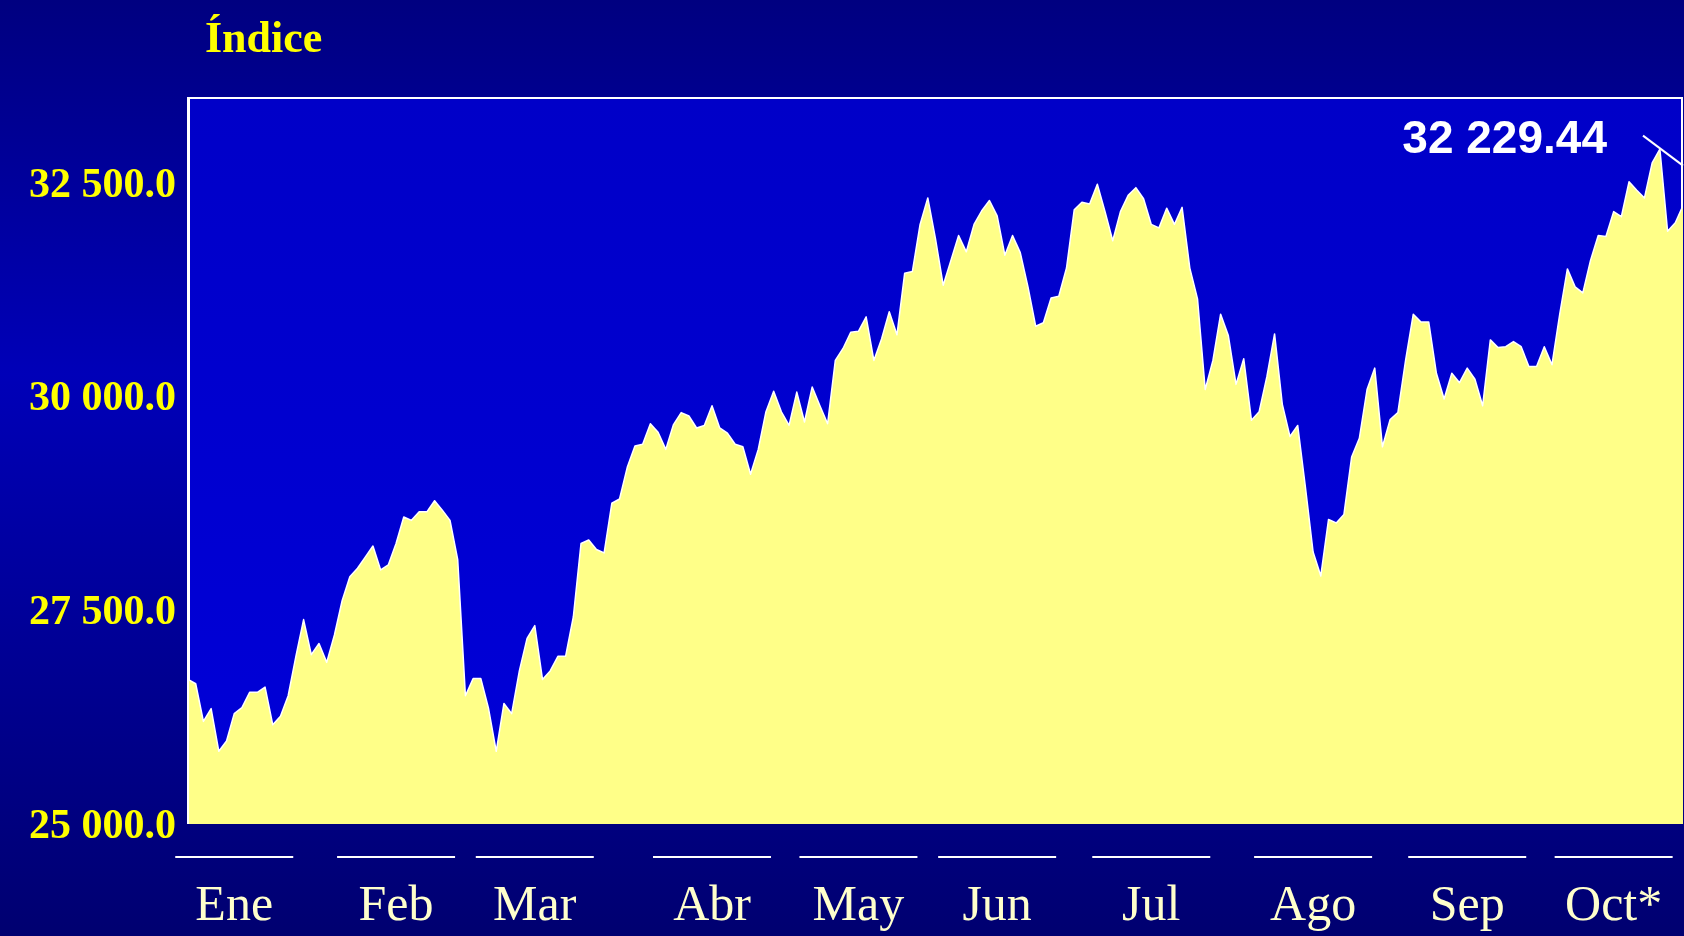  I want to click on x-tick-label: Ago, so click(1313, 903).